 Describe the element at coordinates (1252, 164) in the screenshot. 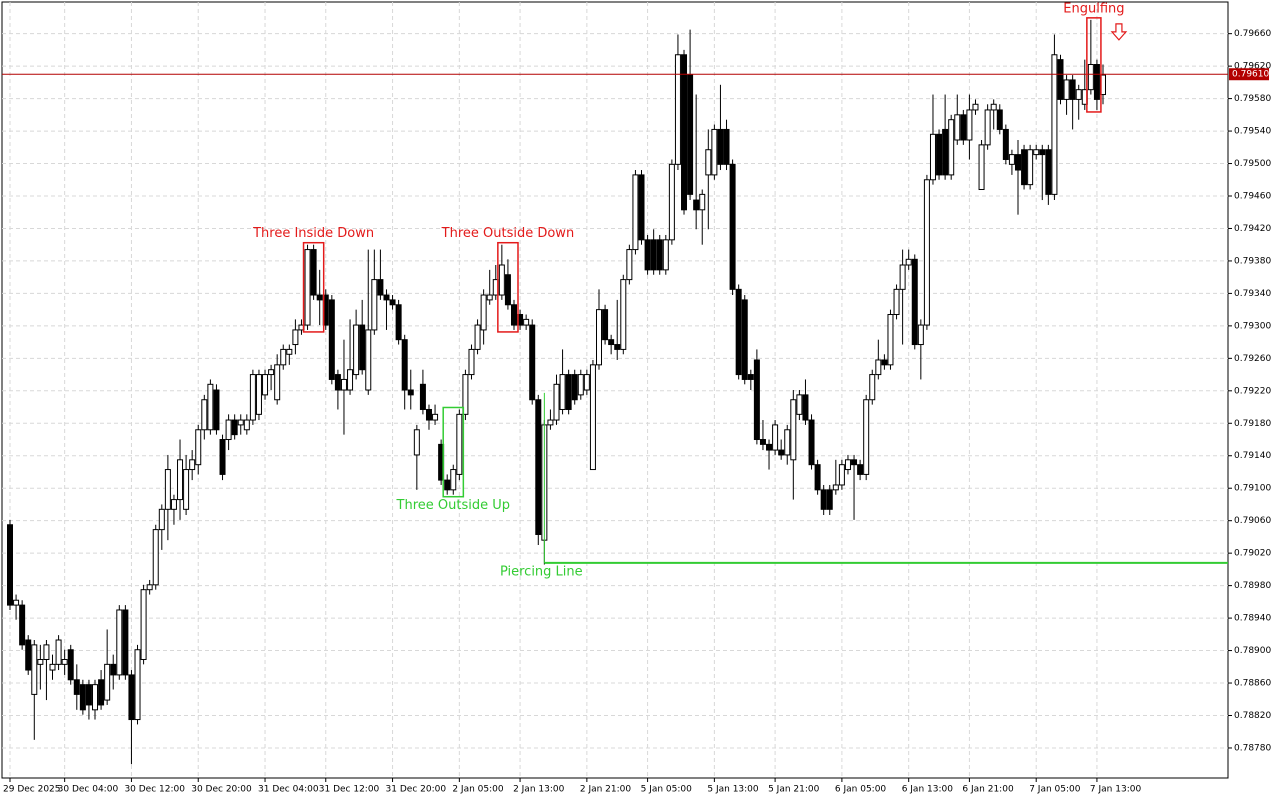

I see `y-tick-label: 0.79500` at that location.